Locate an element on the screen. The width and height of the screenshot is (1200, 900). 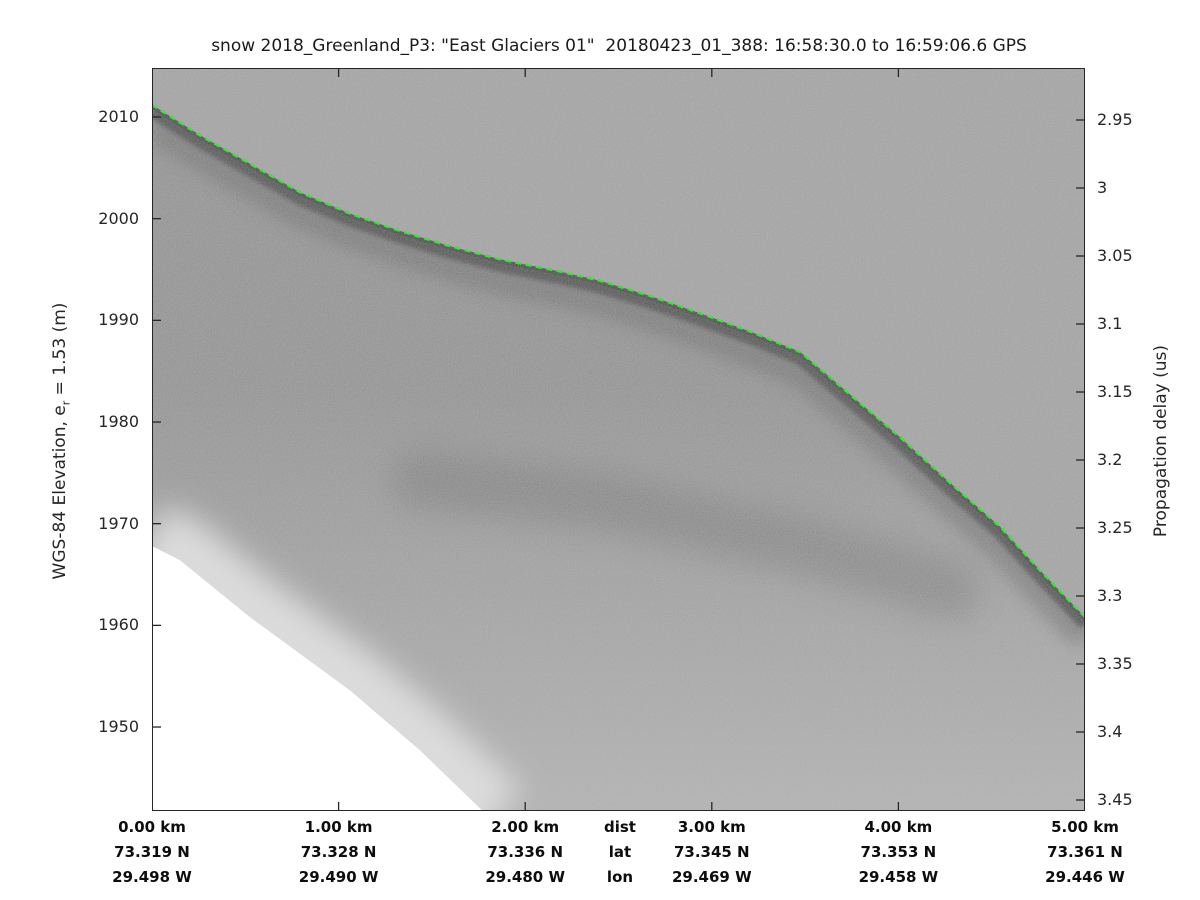
geo-column-1-lat: 73.328 N is located at coordinates (338, 852).